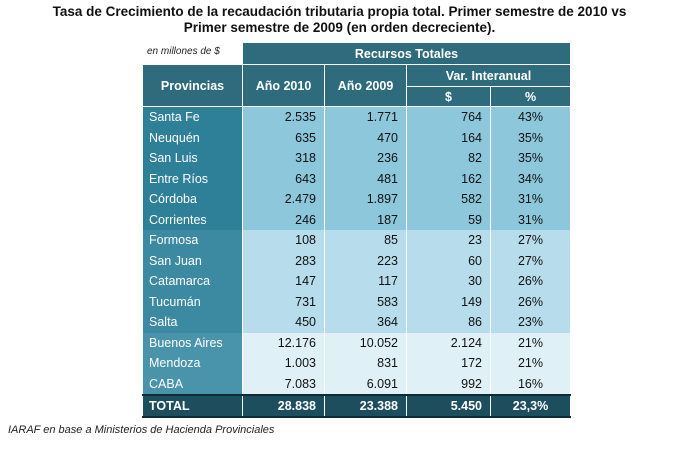 Image resolution: width=679 pixels, height=450 pixels. Describe the element at coordinates (192, 384) in the screenshot. I see `province-cell: CABA` at that location.